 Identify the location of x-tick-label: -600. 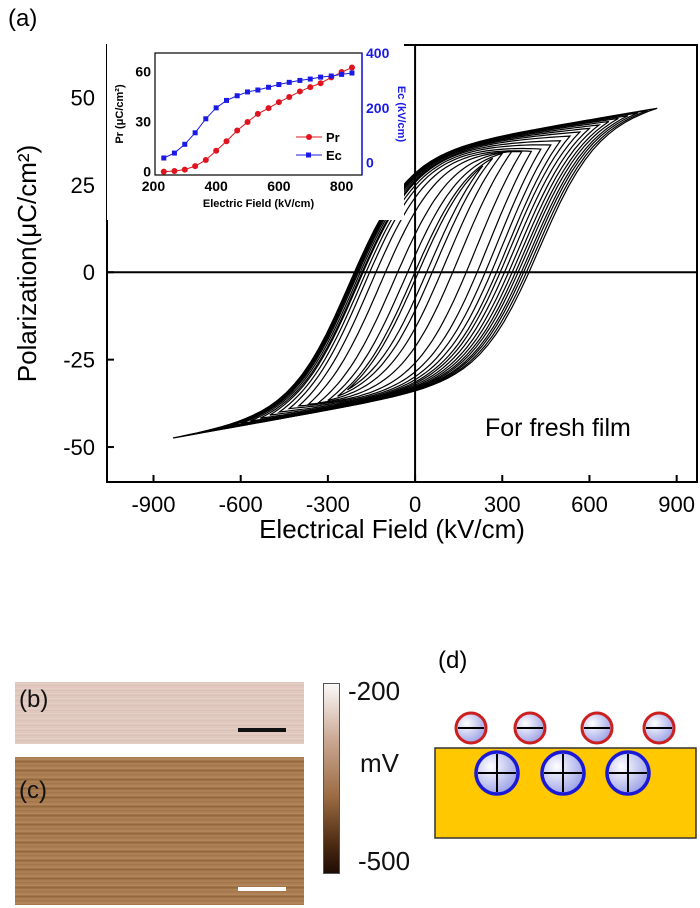
(241, 504).